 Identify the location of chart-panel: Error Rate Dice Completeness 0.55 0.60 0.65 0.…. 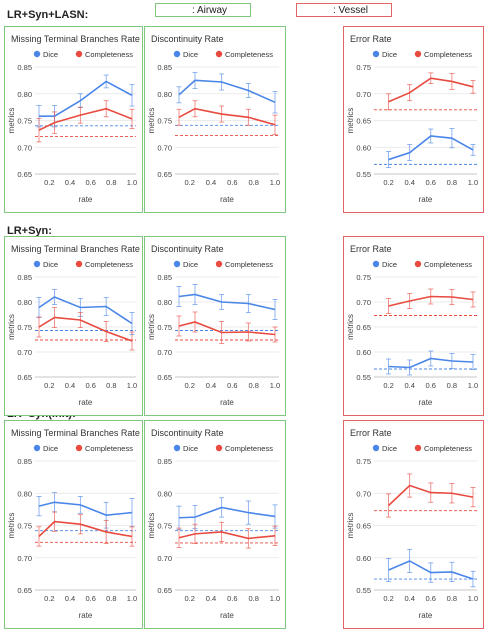
(413, 326).